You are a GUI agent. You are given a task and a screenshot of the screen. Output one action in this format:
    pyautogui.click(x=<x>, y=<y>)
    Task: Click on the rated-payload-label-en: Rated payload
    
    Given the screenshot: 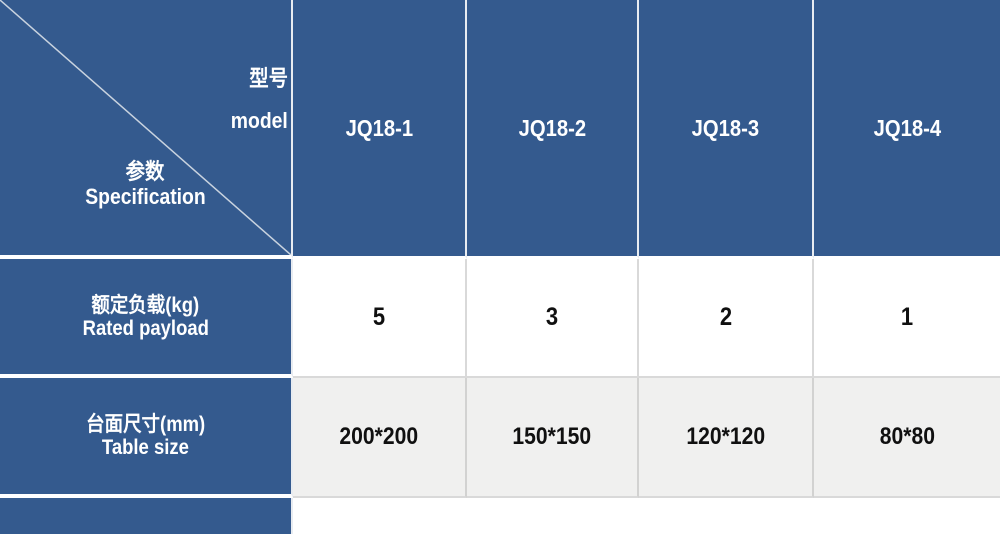 What is the action you would take?
    pyautogui.click(x=145, y=328)
    